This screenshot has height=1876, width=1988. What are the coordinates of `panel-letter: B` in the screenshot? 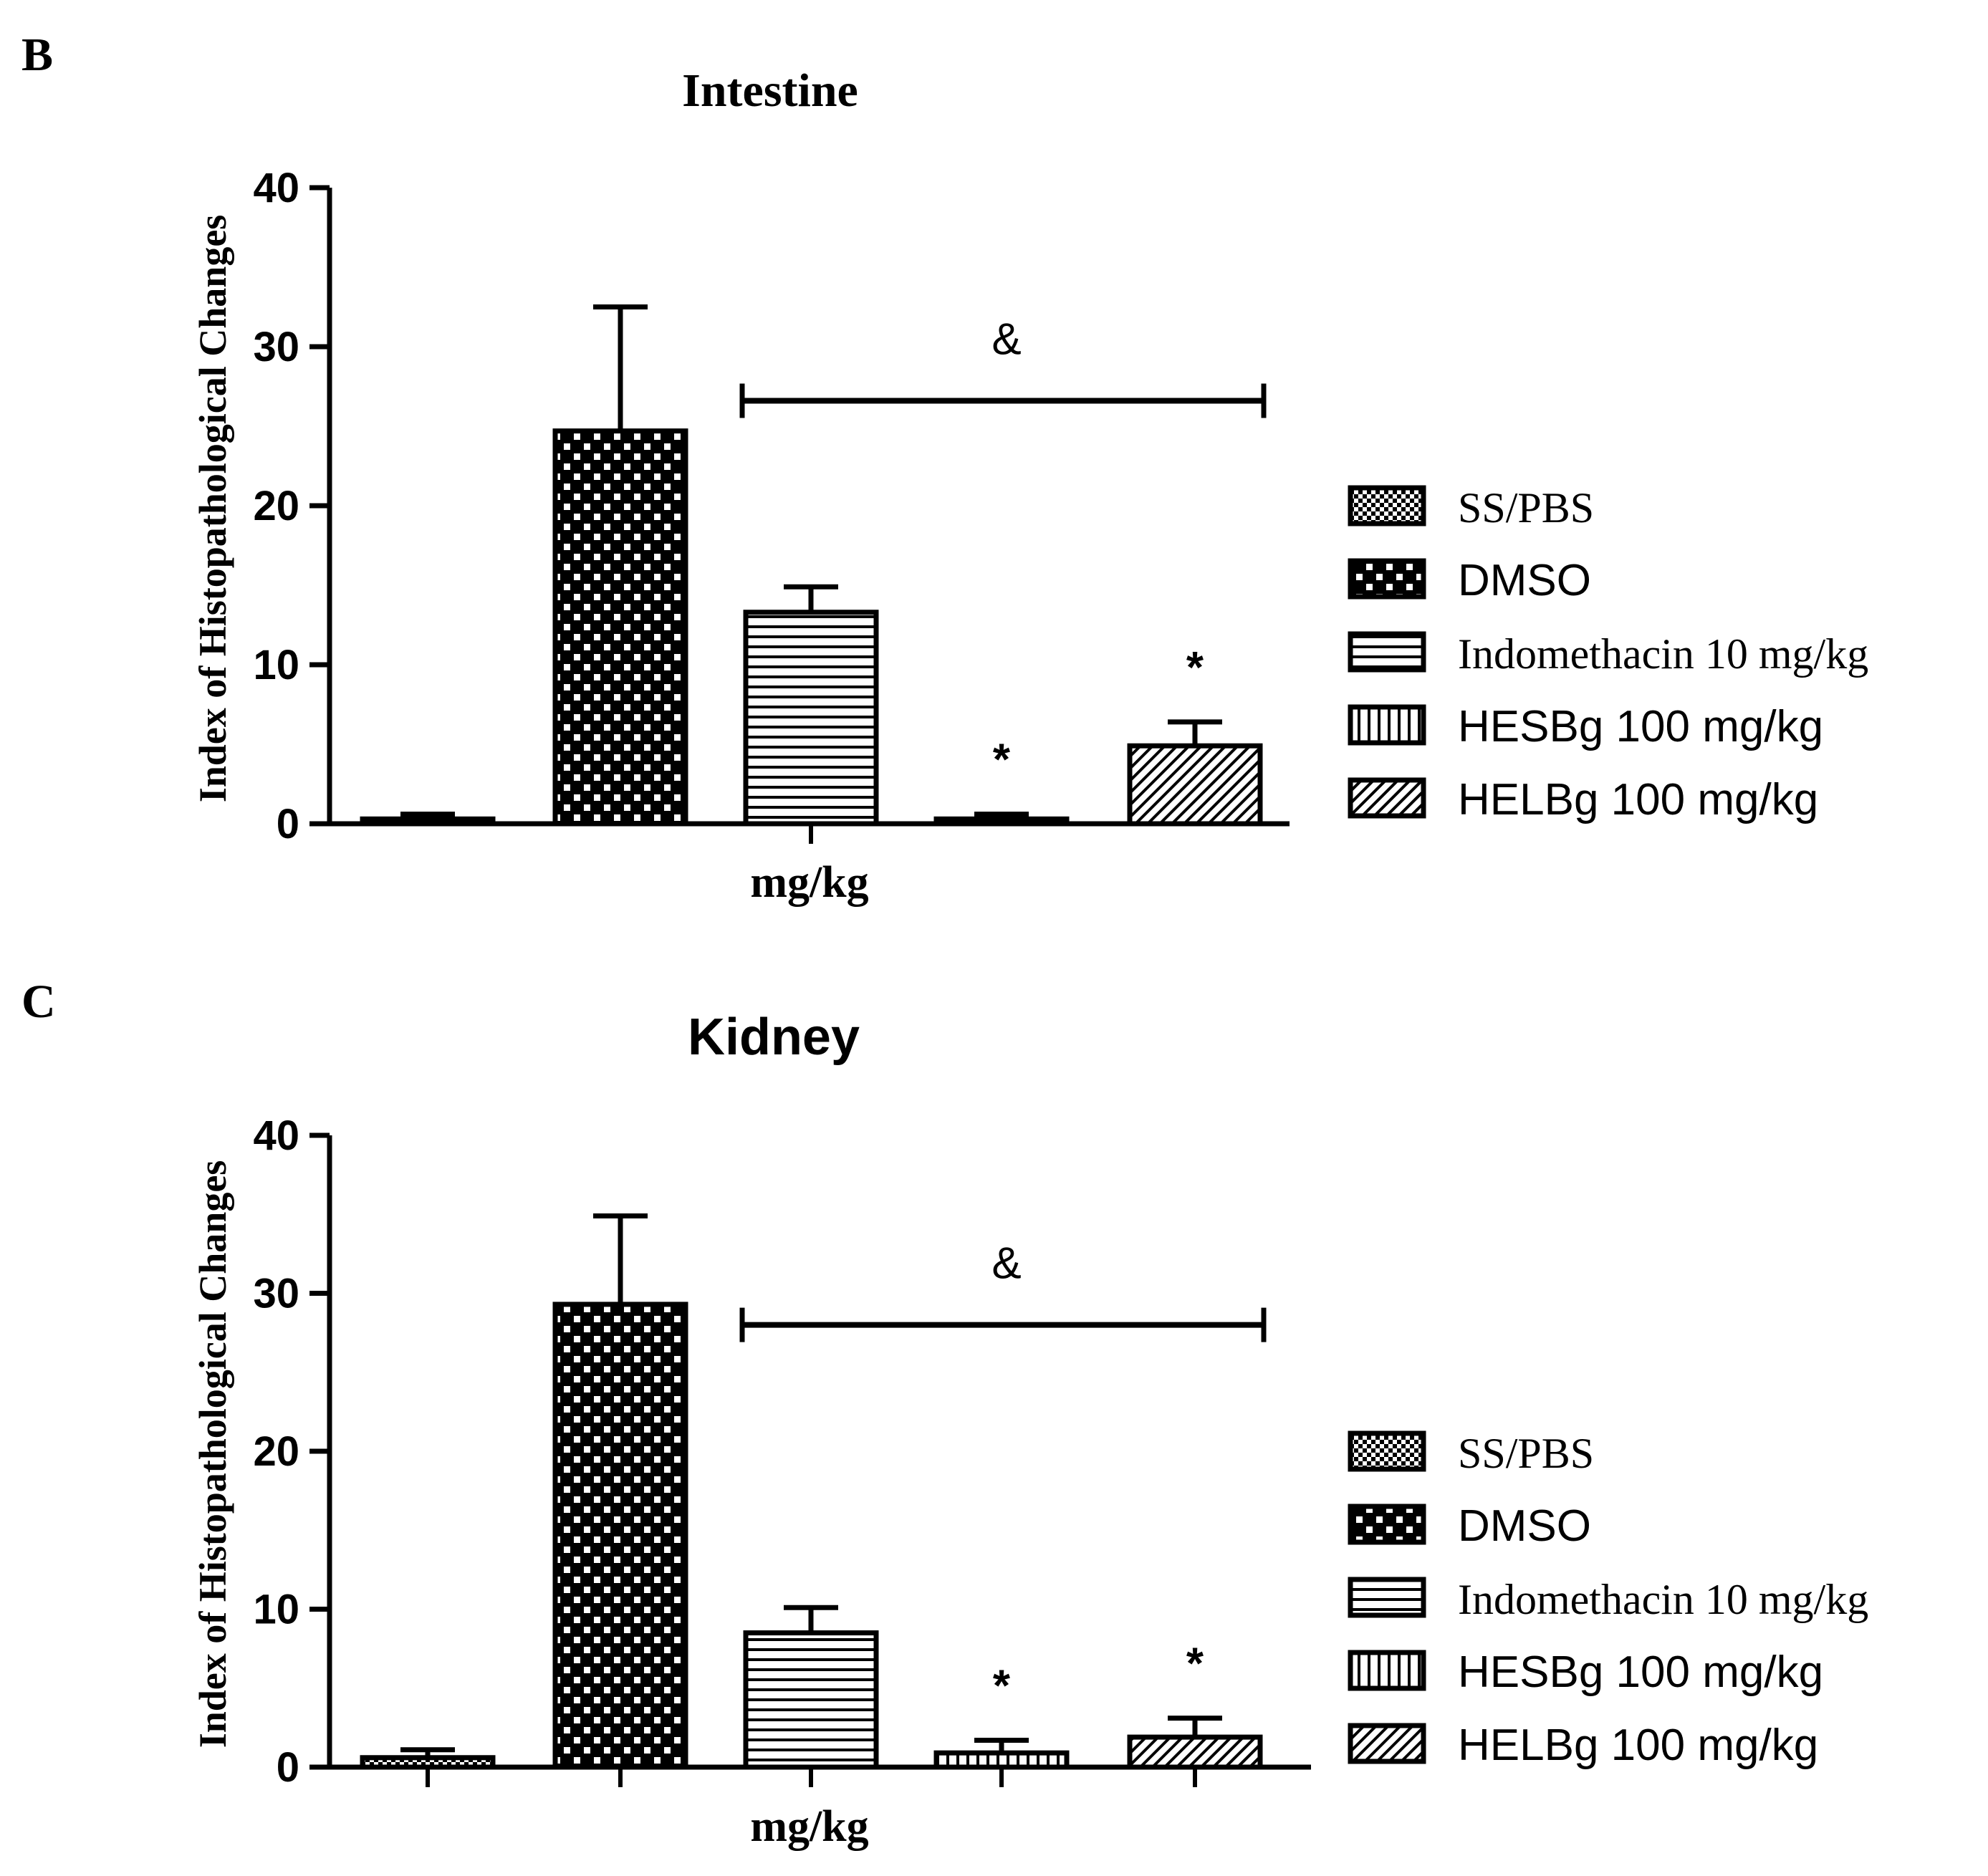 It's located at (37, 55).